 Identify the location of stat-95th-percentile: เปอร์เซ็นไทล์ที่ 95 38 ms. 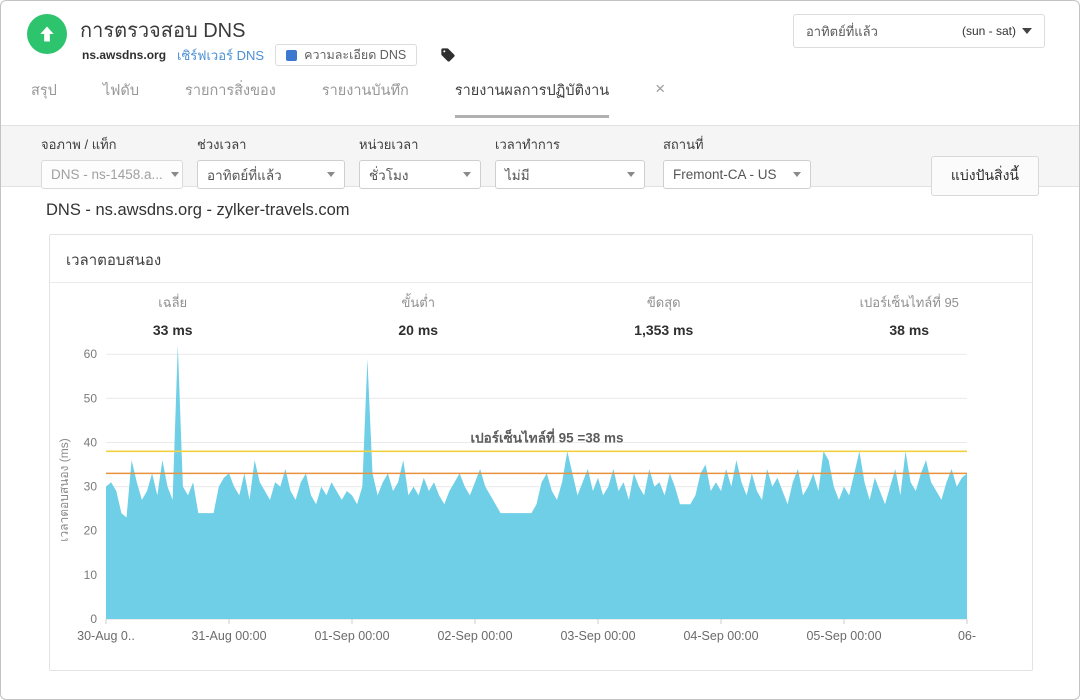
(910, 315).